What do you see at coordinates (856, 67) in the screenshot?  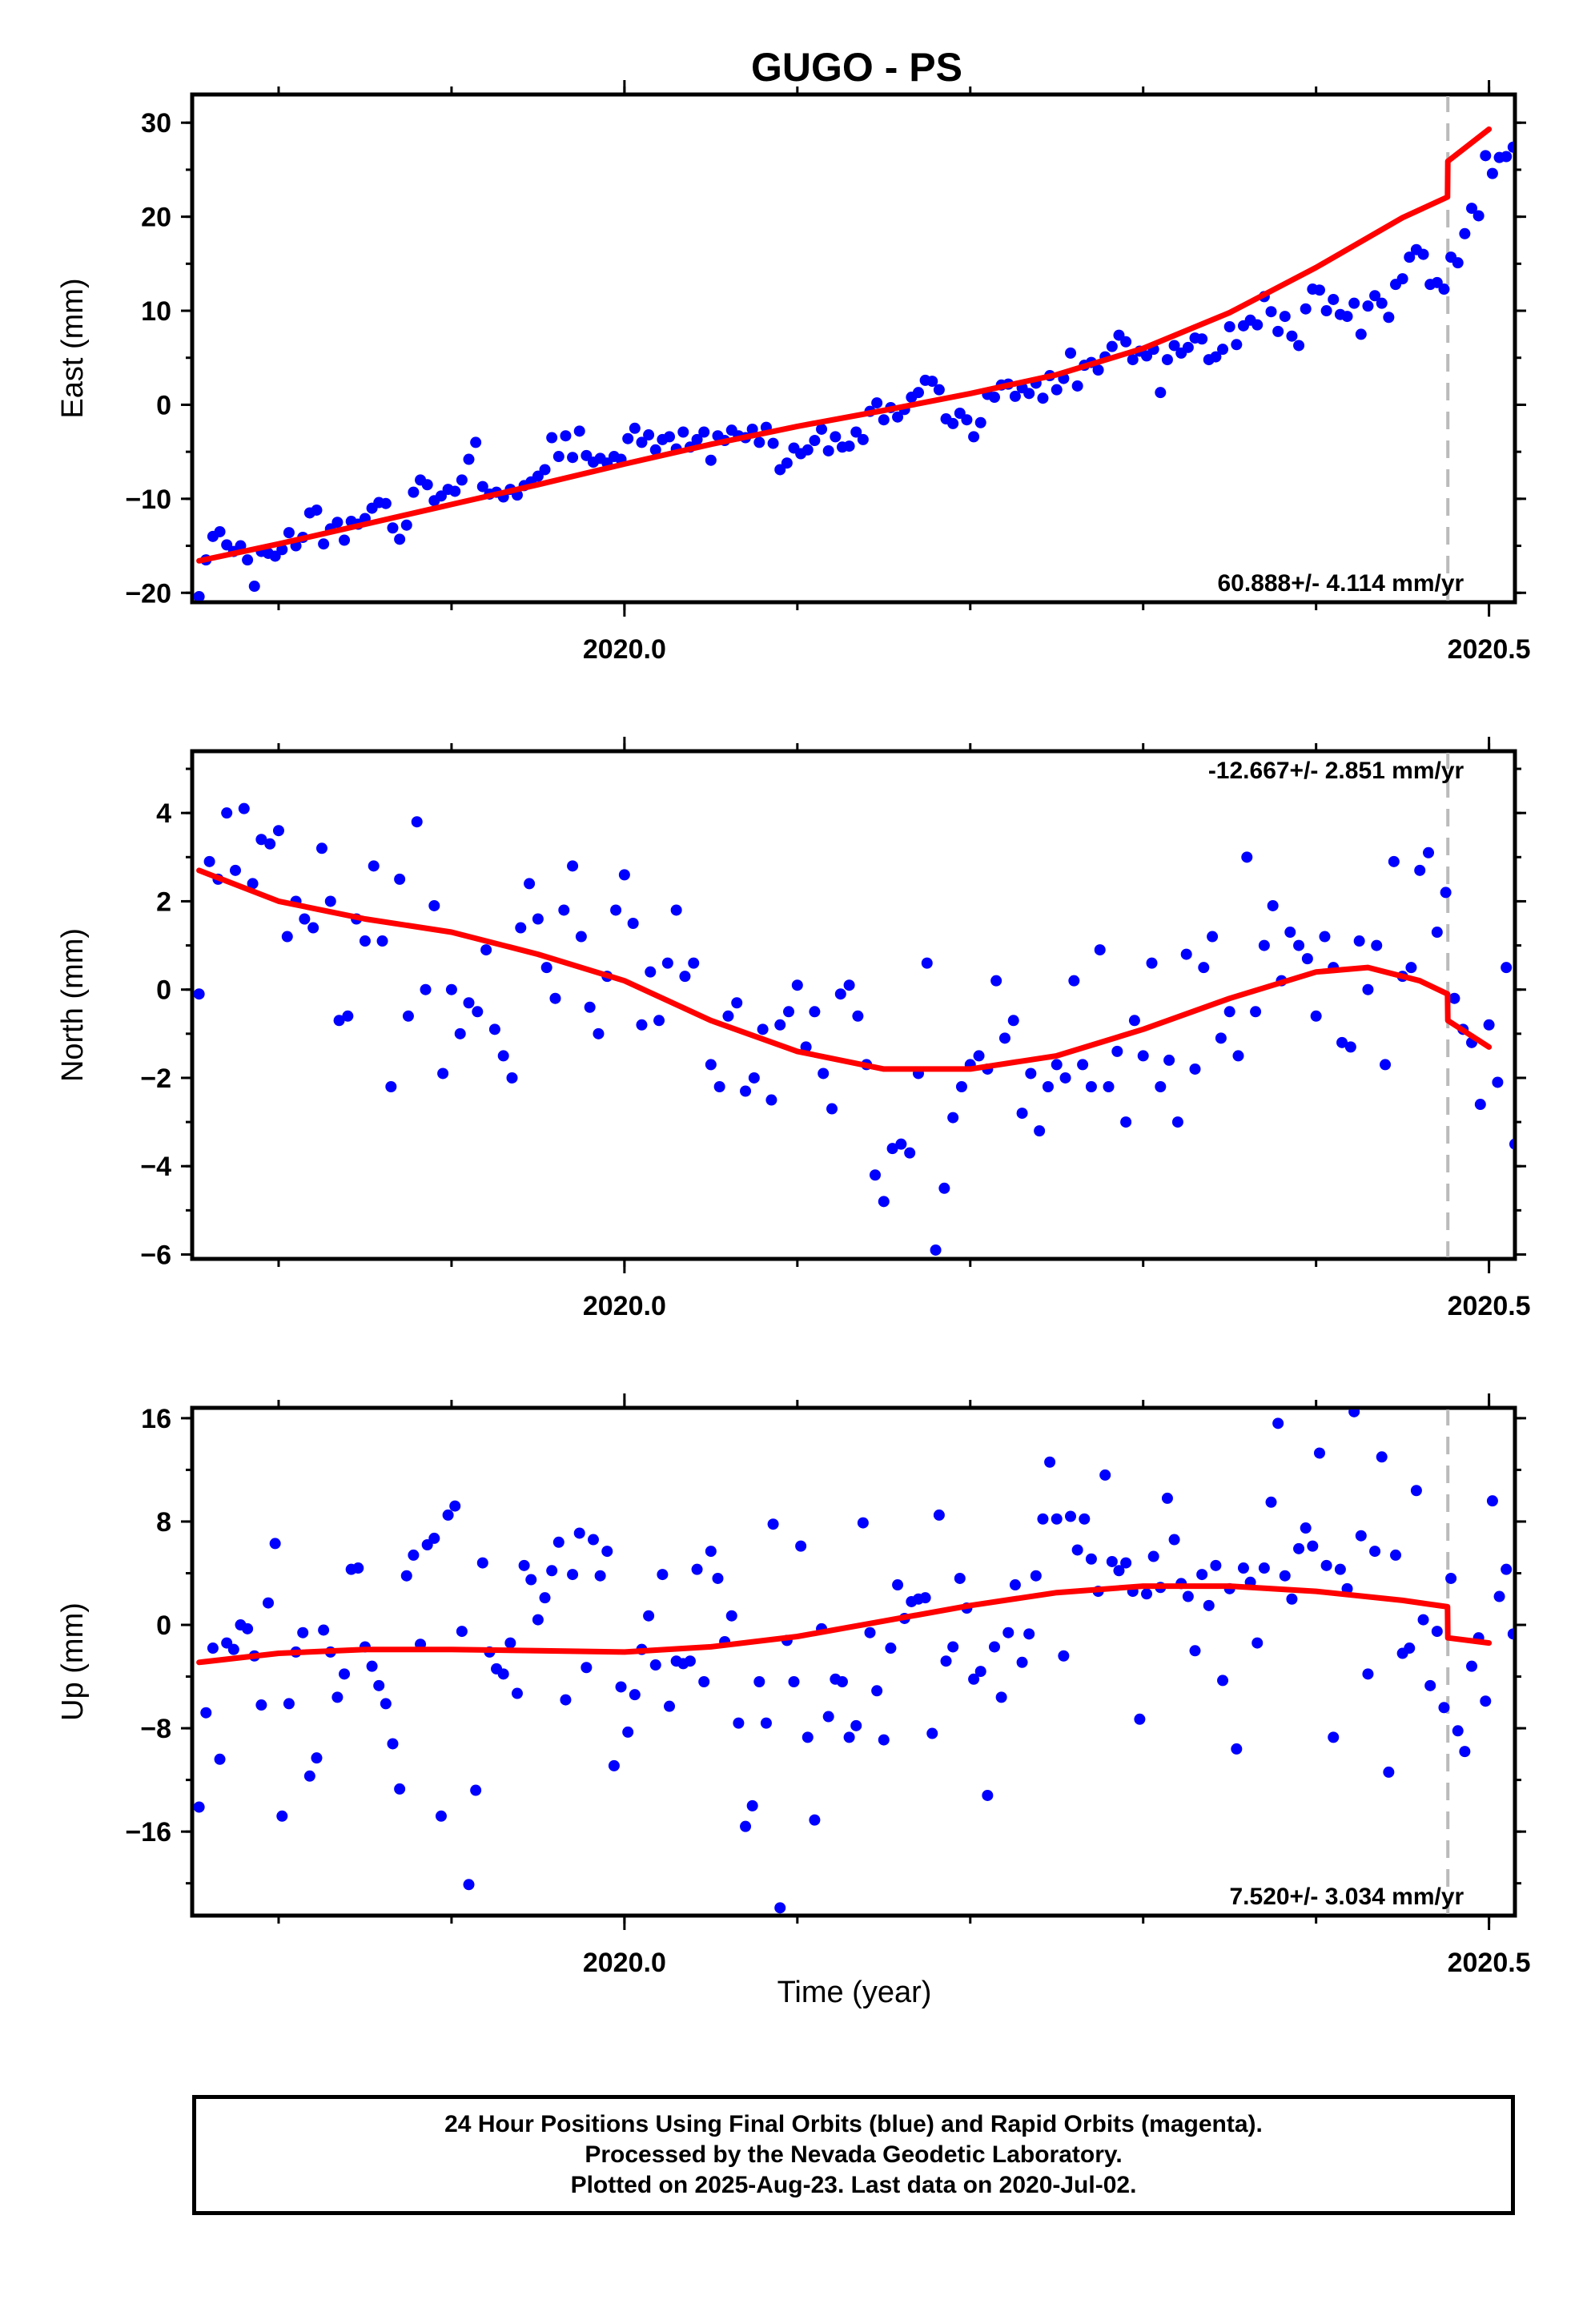 I see `chart-title: GUGO - PS` at bounding box center [856, 67].